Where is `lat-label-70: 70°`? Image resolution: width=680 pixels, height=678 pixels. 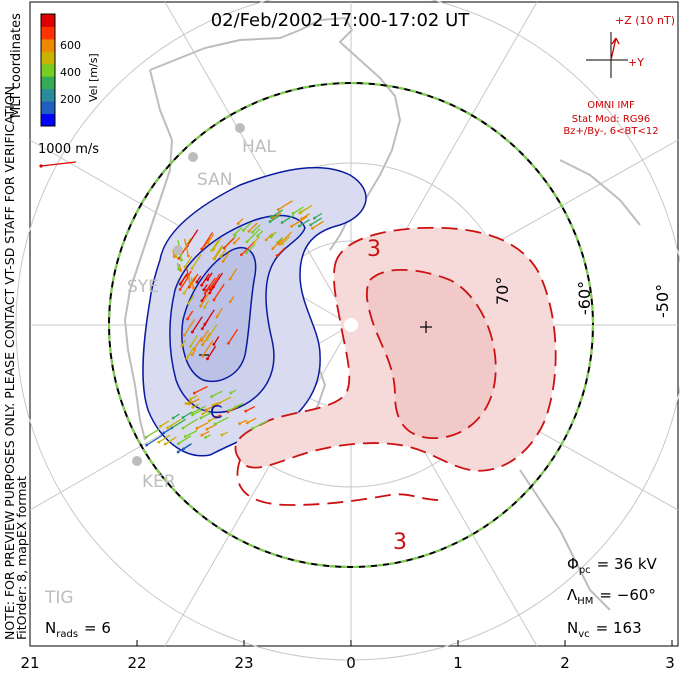
lat-label-70: 70° is located at coordinates (502, 291).